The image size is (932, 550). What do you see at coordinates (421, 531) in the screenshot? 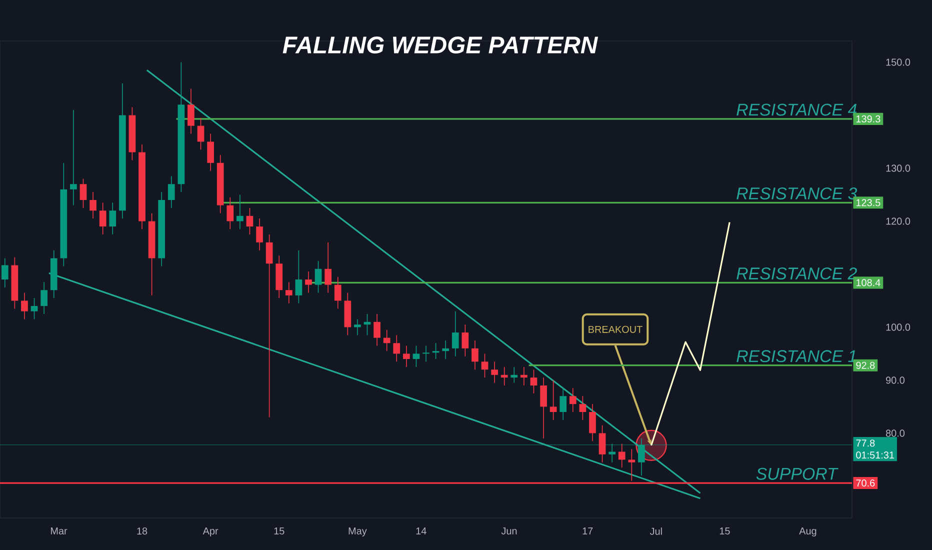
I see `x-tick-label: 14` at bounding box center [421, 531].